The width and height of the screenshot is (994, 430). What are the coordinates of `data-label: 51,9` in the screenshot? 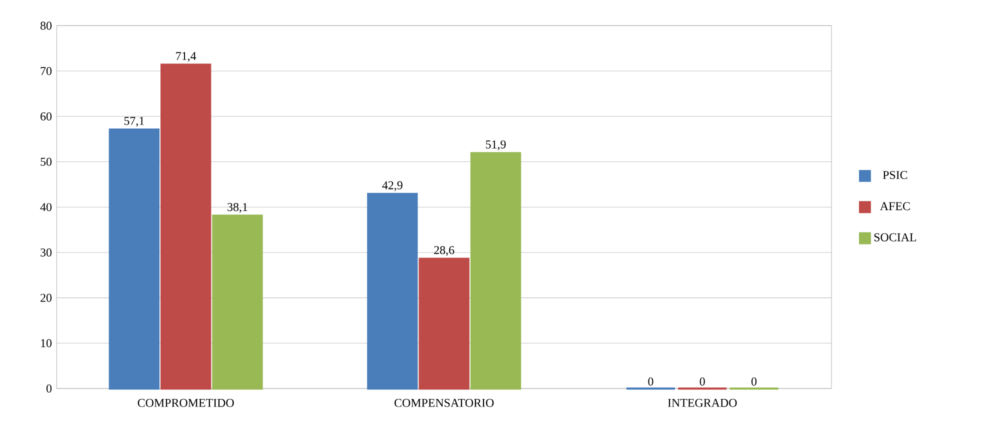 It's located at (496, 145).